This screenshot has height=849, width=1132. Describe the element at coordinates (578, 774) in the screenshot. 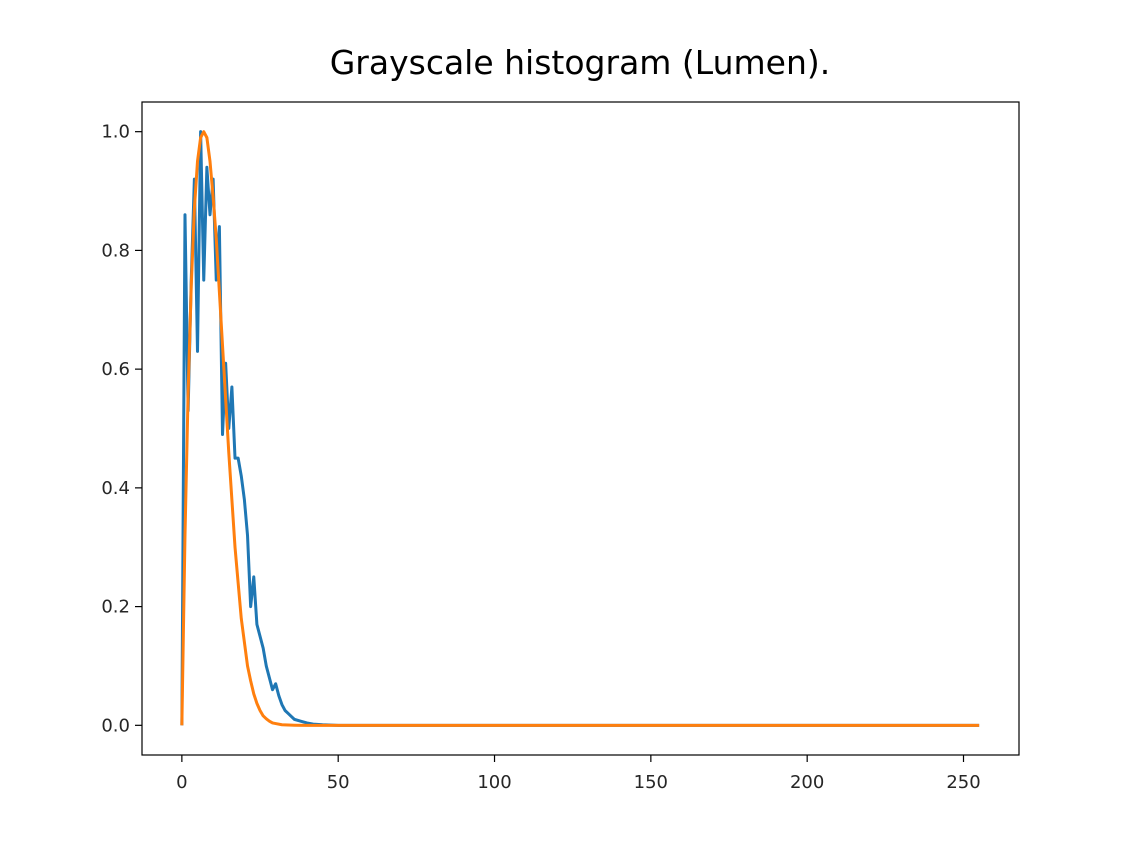

I see `x-axis: 0 50 100 150 200 250` at that location.